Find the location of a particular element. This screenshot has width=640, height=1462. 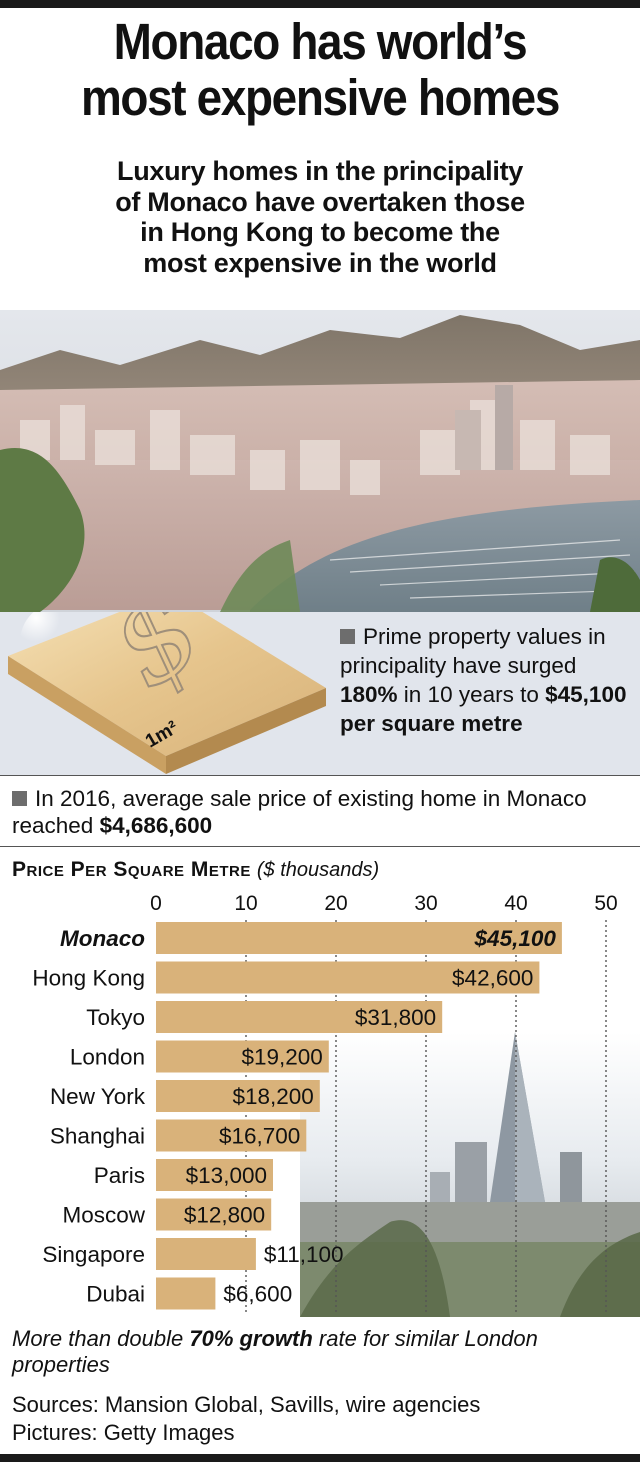

subtitle-line-3: in Hong Kong to become the is located at coordinates (320, 232).